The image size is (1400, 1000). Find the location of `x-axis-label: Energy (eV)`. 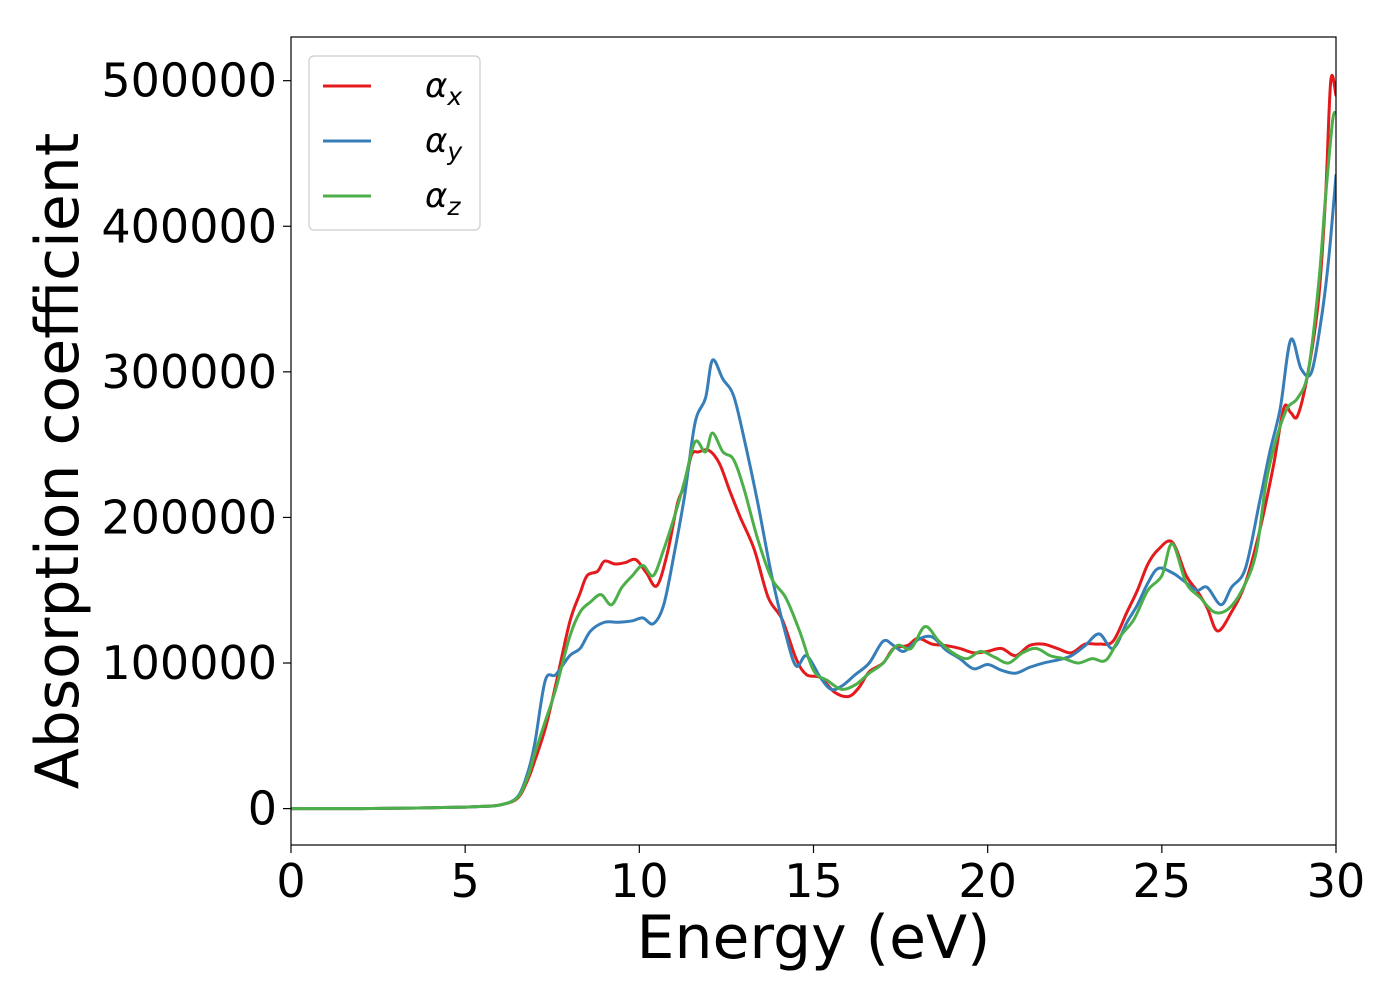

x-axis-label: Energy (eV) is located at coordinates (814, 938).